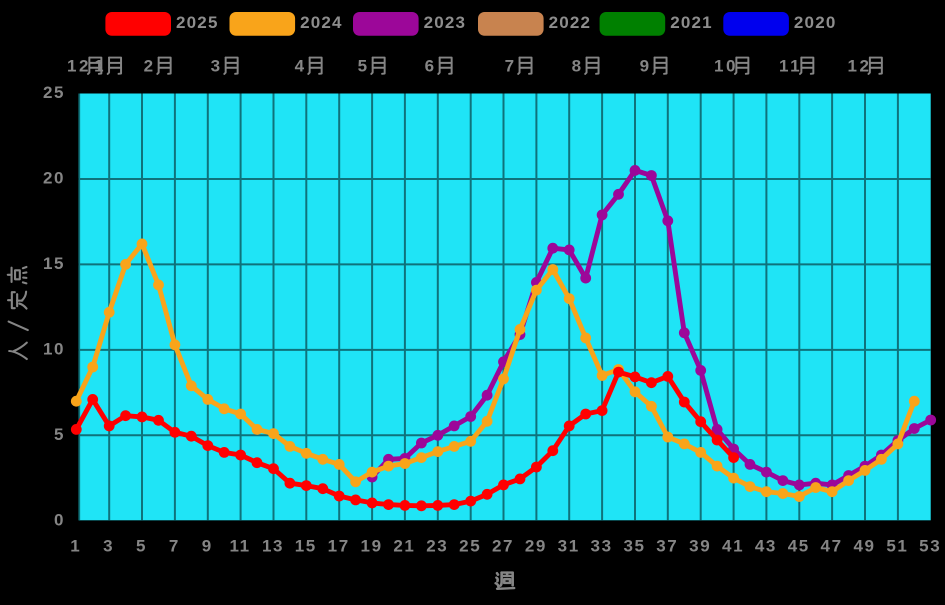 This screenshot has height=605, width=945. Describe the element at coordinates (372, 546) in the screenshot. I see `svg-text: 19` at that location.